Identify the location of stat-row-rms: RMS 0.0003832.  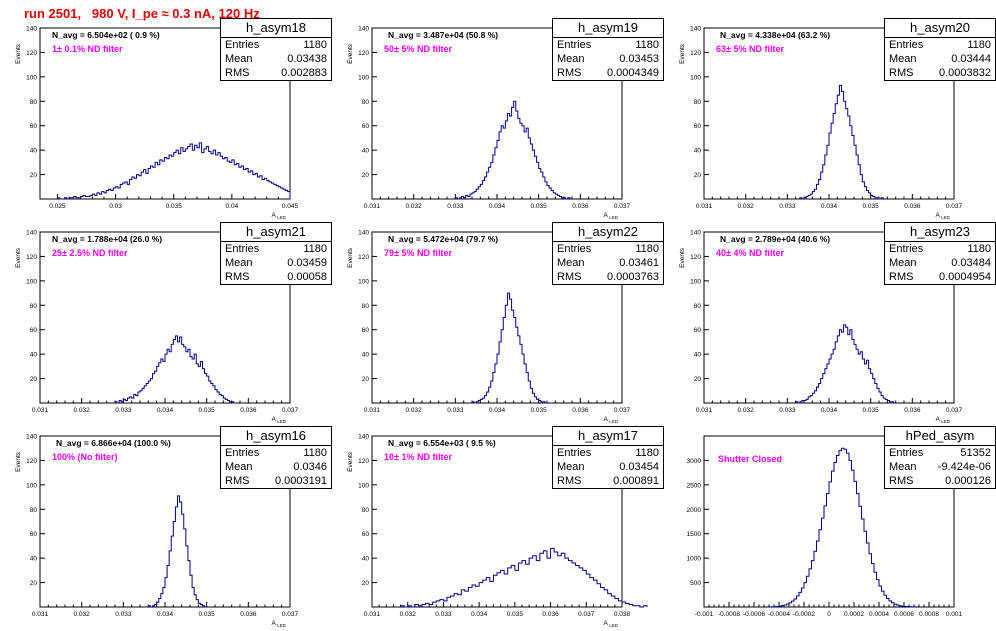
(940, 73).